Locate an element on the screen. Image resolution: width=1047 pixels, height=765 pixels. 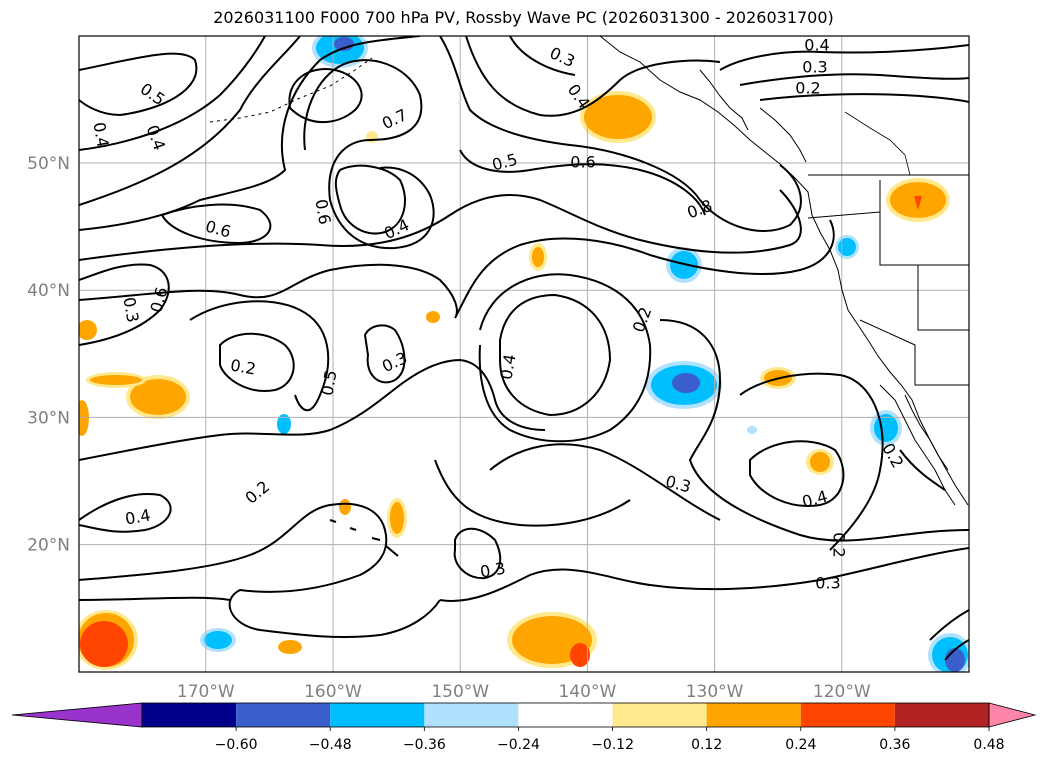
colorbar-tick-label: −0.12 is located at coordinates (612, 745).